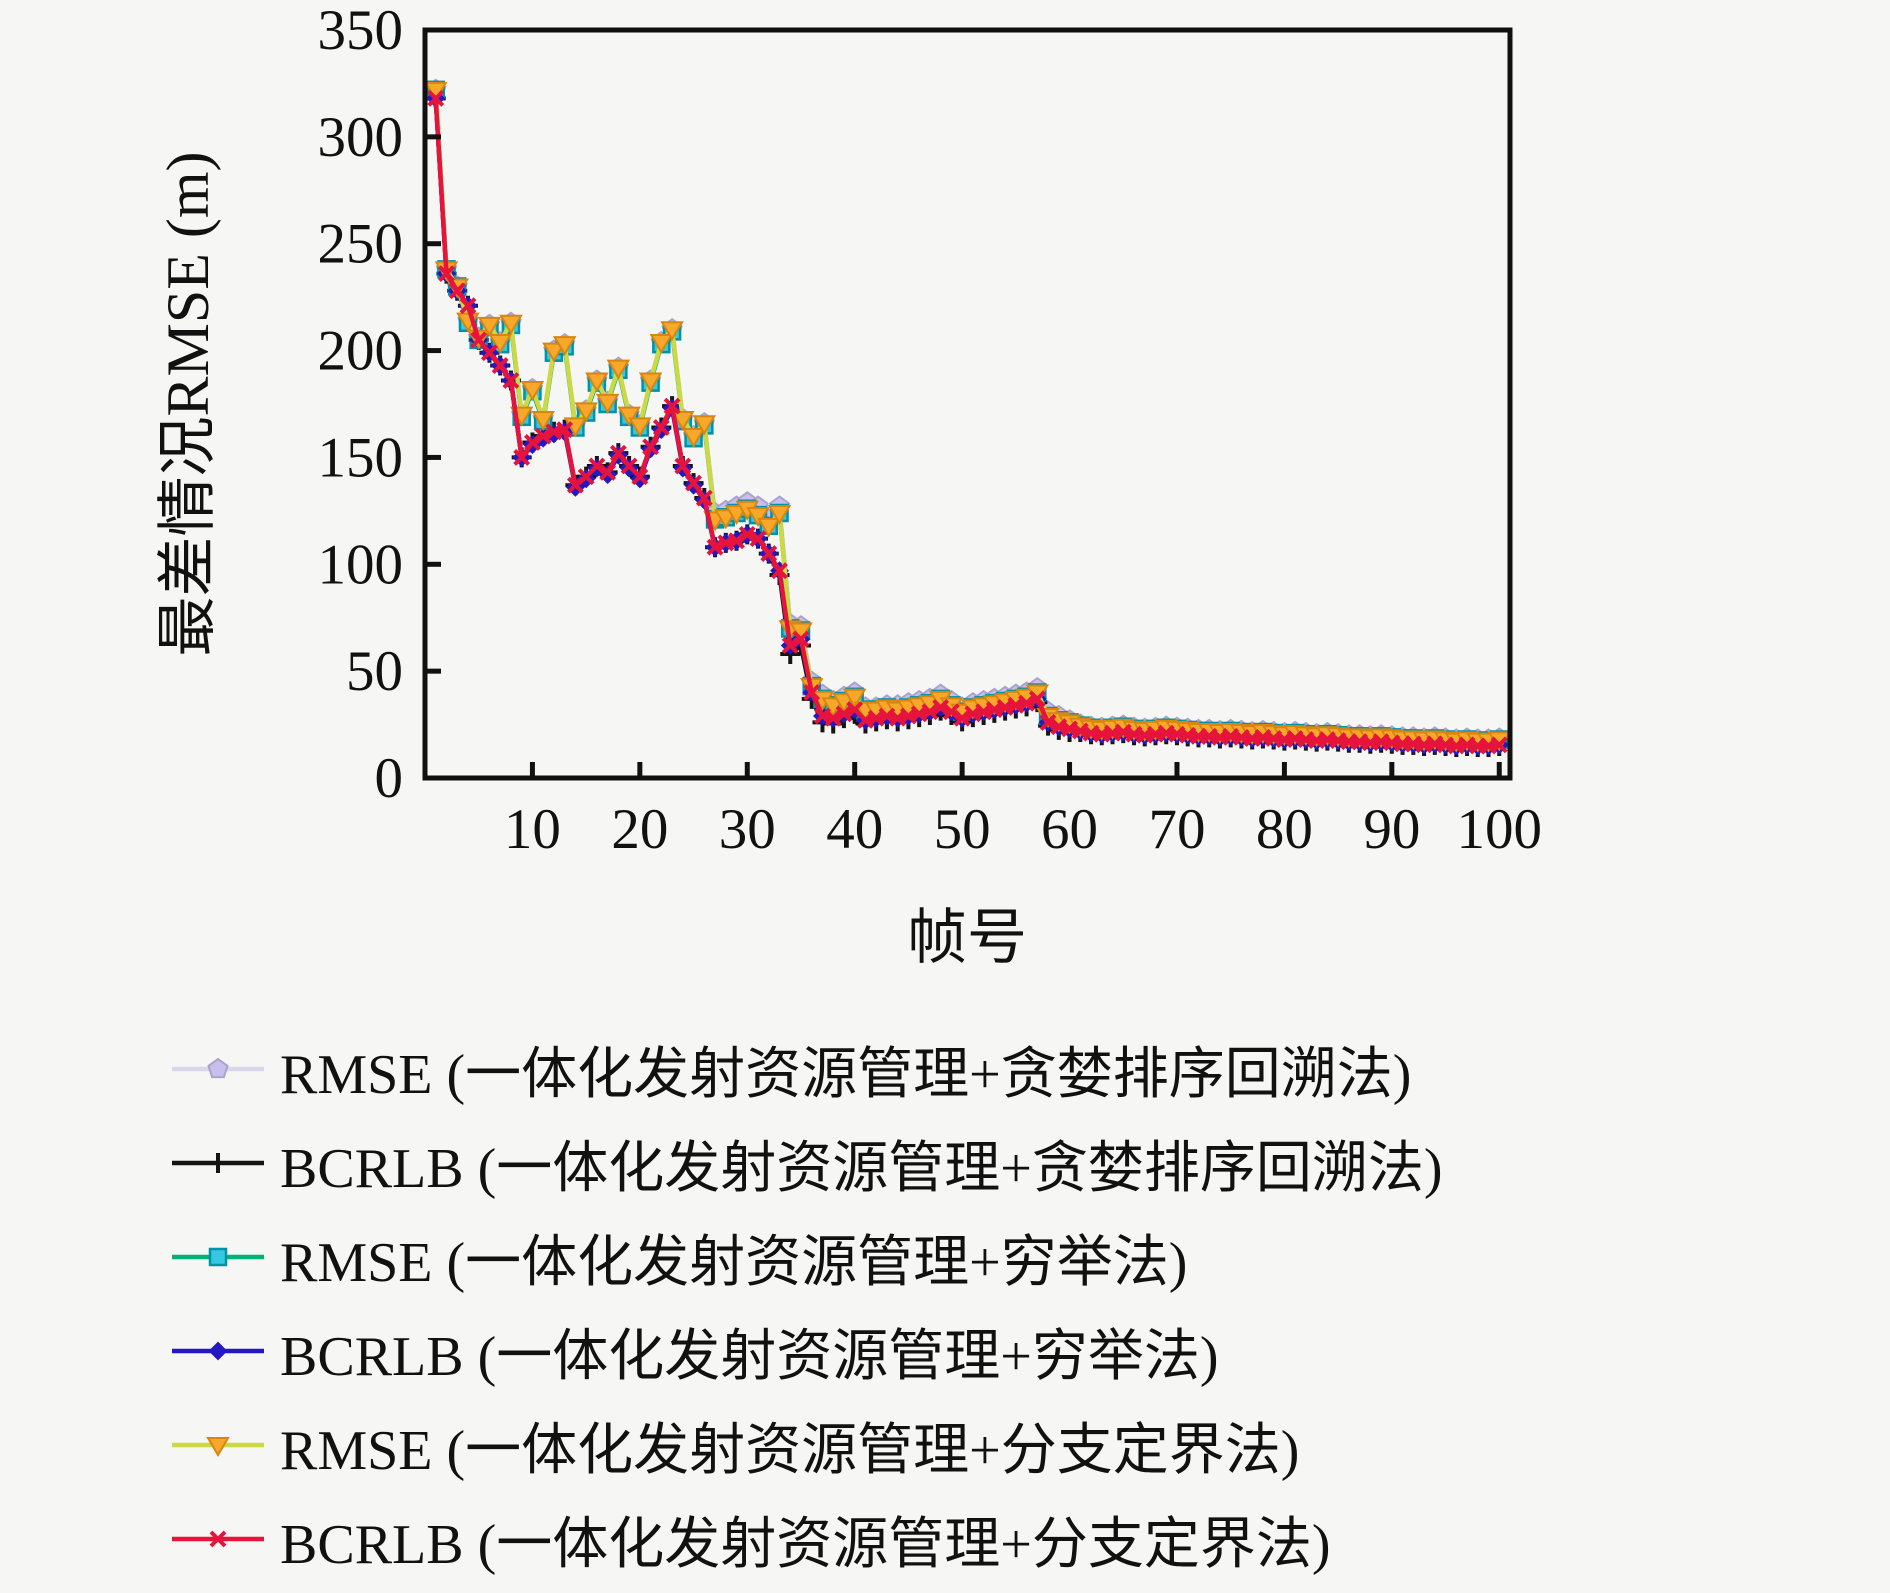  I want to click on y-tick-label: 100, so click(361, 564).